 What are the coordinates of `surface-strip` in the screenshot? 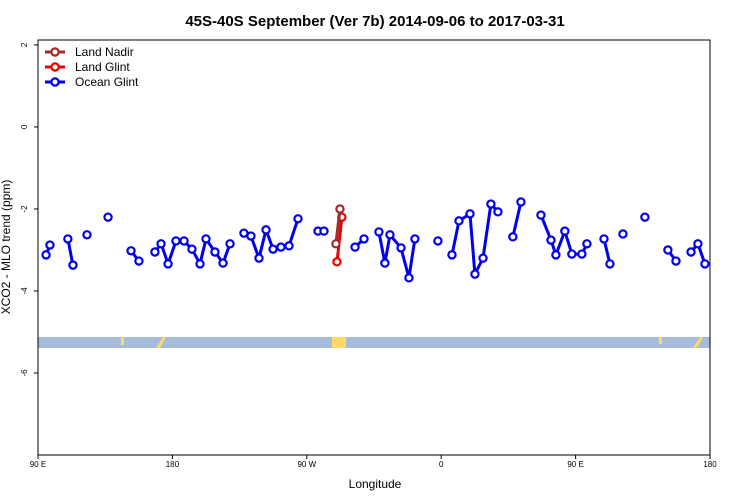 It's located at (374, 342).